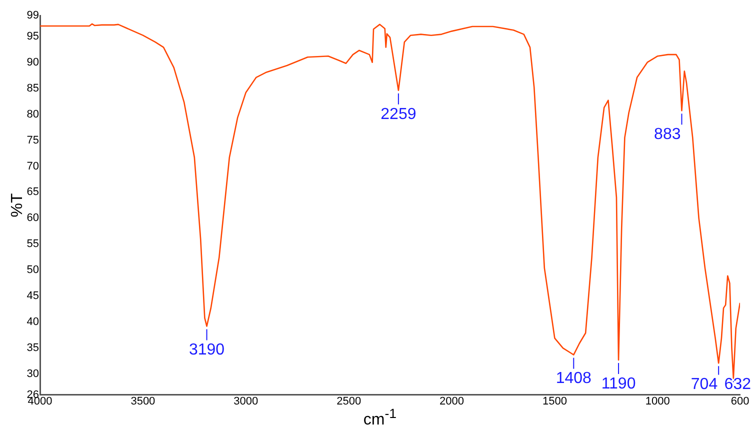 Image resolution: width=752 pixels, height=439 pixels. What do you see at coordinates (246, 401) in the screenshot?
I see `x-tick-label: 3000` at bounding box center [246, 401].